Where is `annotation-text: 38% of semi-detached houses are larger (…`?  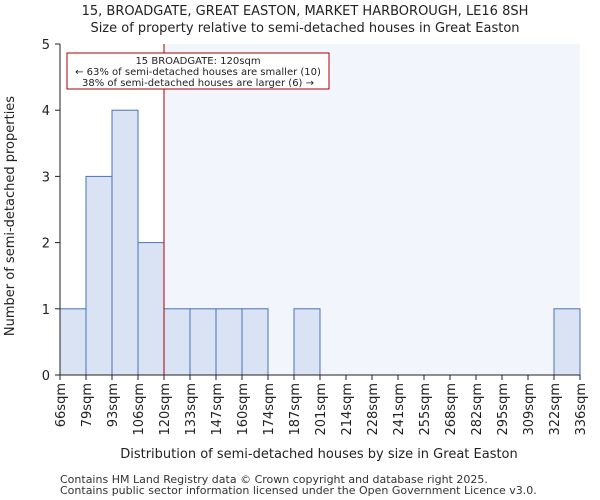
annotation-text: 38% of semi-detached houses are larger (… is located at coordinates (198, 83).